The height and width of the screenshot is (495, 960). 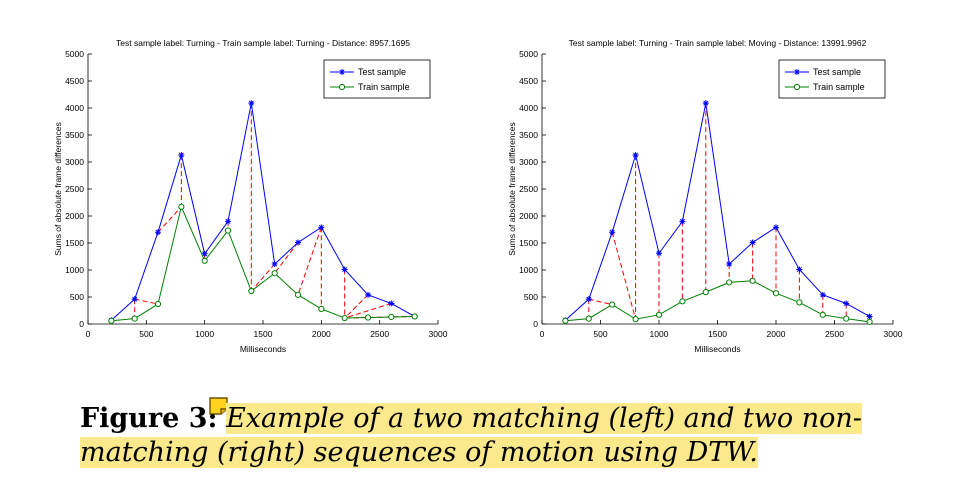 What do you see at coordinates (839, 87) in the screenshot?
I see `legend-label: Train sample` at bounding box center [839, 87].